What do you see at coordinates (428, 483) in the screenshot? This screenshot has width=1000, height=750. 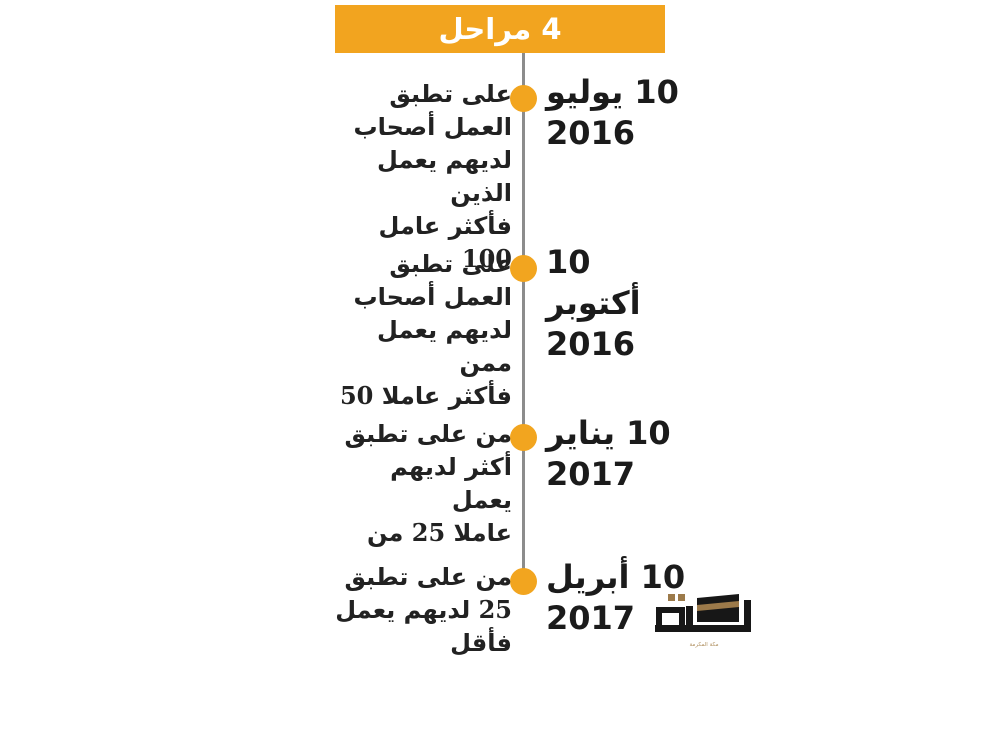 I see `milestone-3-description: من على تطبق أكثر لديهم يعمل عاملا 25 من` at bounding box center [428, 483].